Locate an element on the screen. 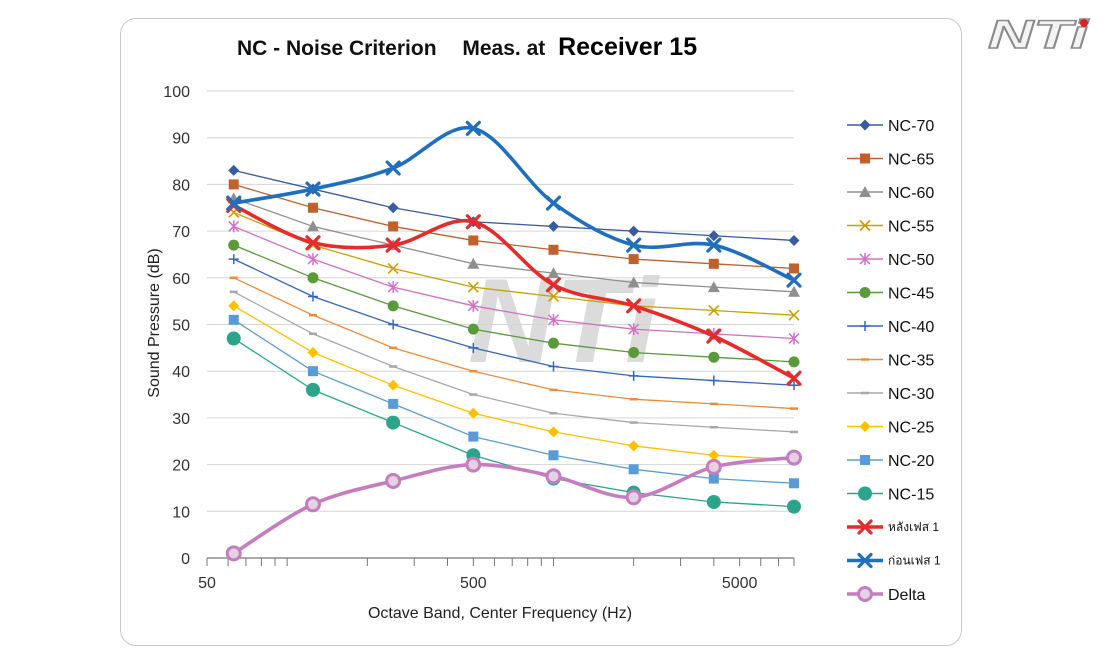 The image size is (1110, 666). y-tick-label: 90 is located at coordinates (181, 139).